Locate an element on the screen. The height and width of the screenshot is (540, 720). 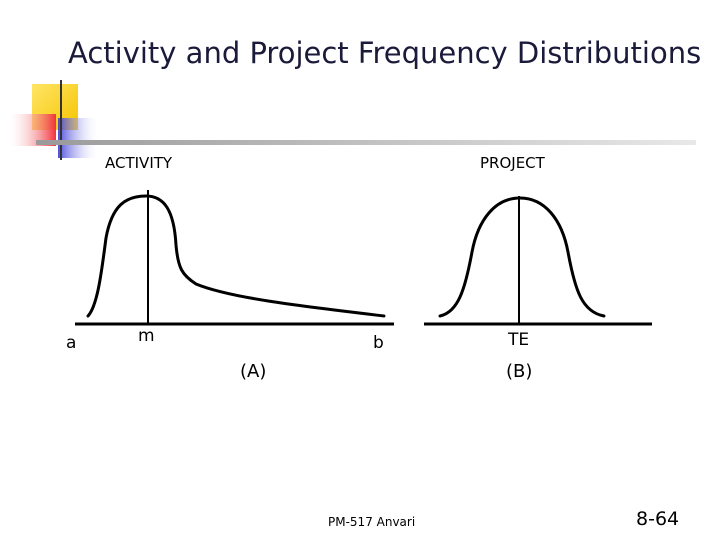
footer-text: PM-517 Anvari is located at coordinates (372, 522).